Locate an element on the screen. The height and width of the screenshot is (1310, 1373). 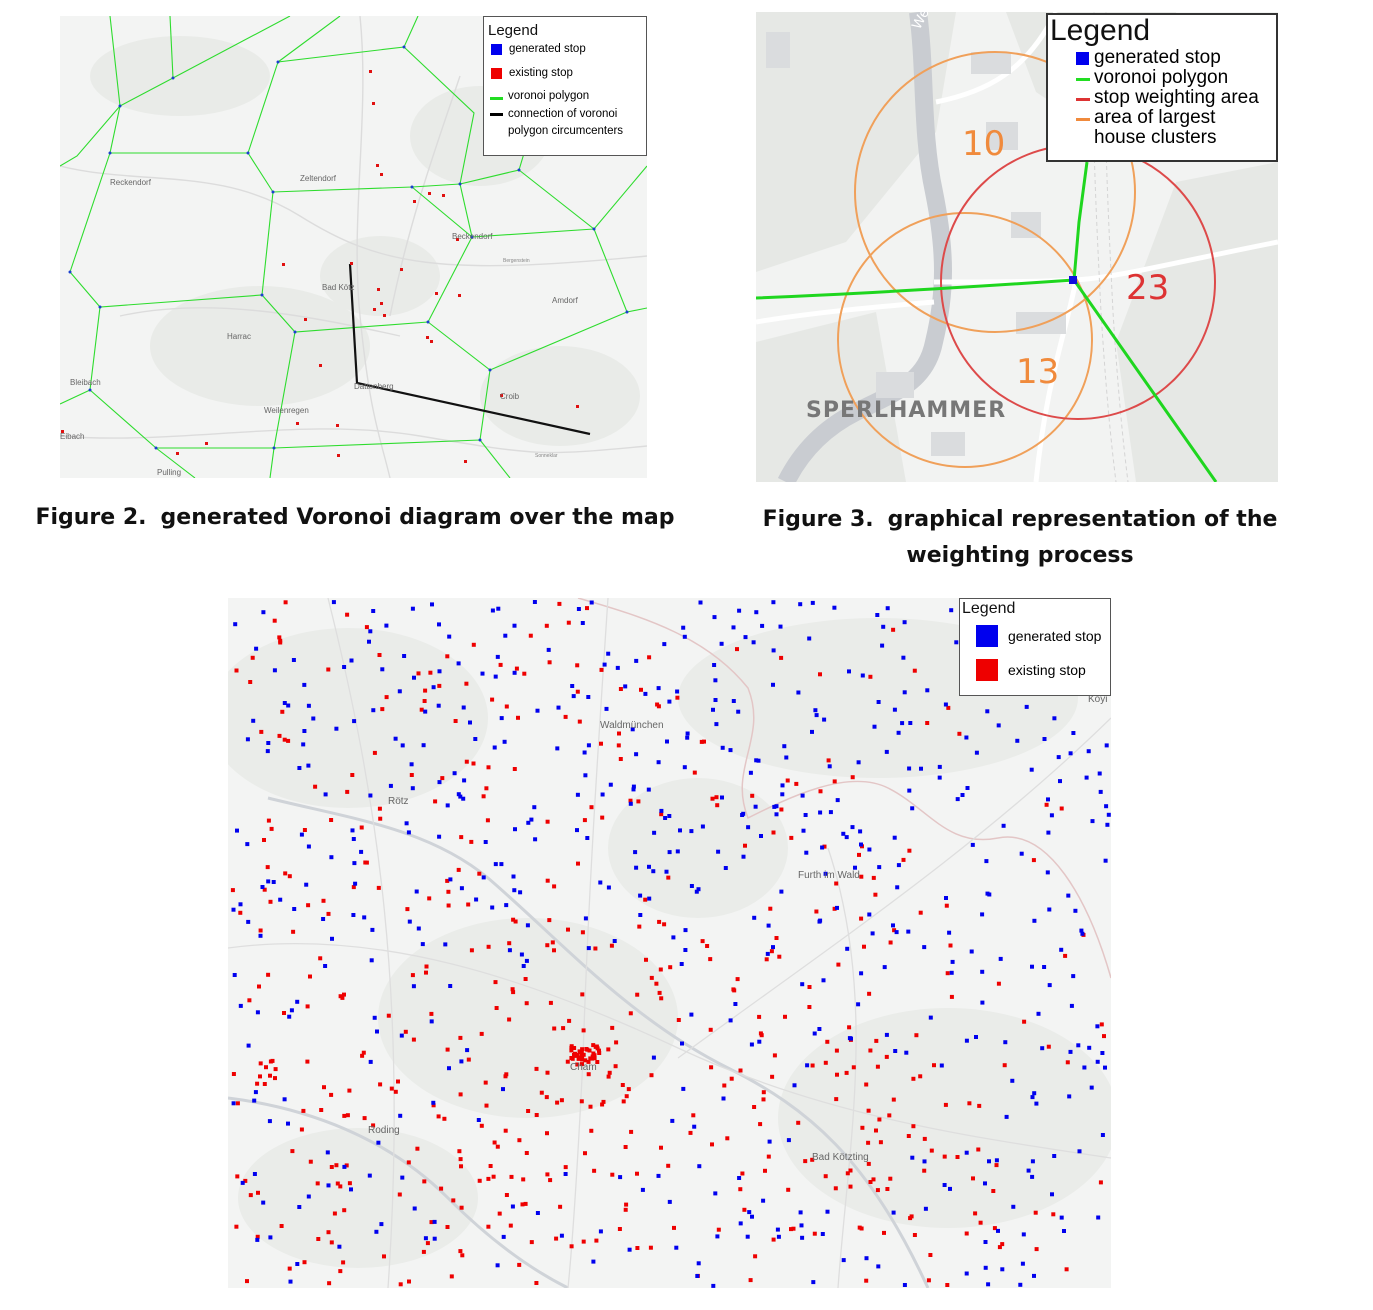
legend-label: existing stop is located at coordinates (541, 73).